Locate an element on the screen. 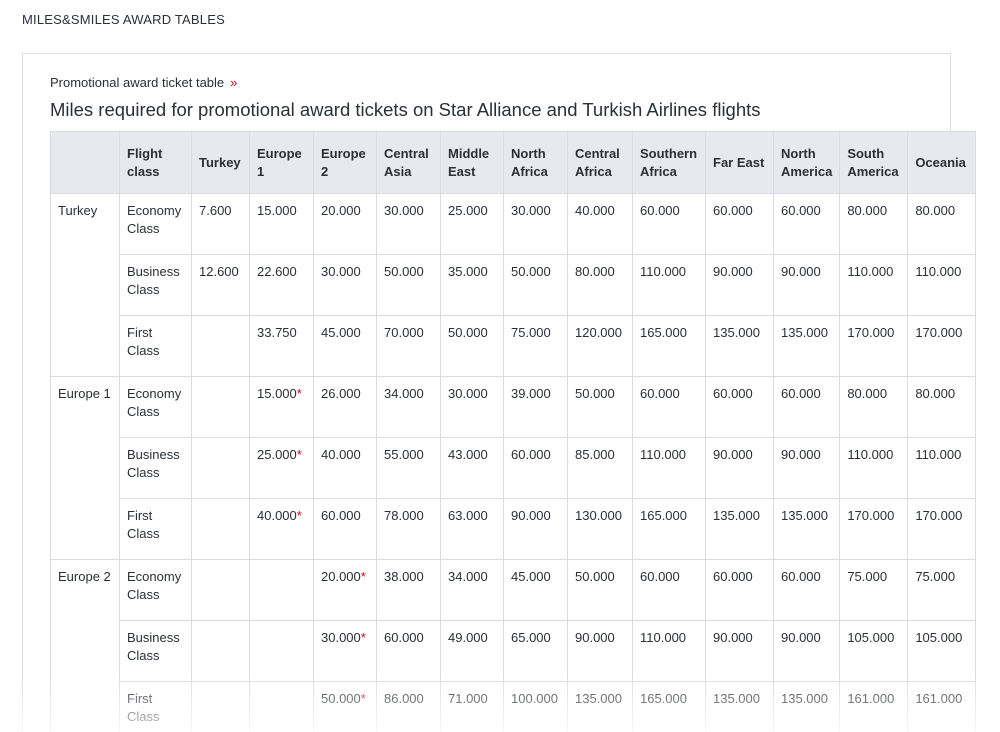  miles-cell: 49.000 is located at coordinates (472, 651).